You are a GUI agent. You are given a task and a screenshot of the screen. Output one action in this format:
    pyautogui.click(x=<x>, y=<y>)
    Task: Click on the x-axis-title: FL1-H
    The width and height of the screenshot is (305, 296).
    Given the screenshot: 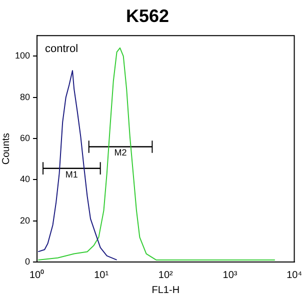 What is the action you would take?
    pyautogui.click(x=166, y=290)
    